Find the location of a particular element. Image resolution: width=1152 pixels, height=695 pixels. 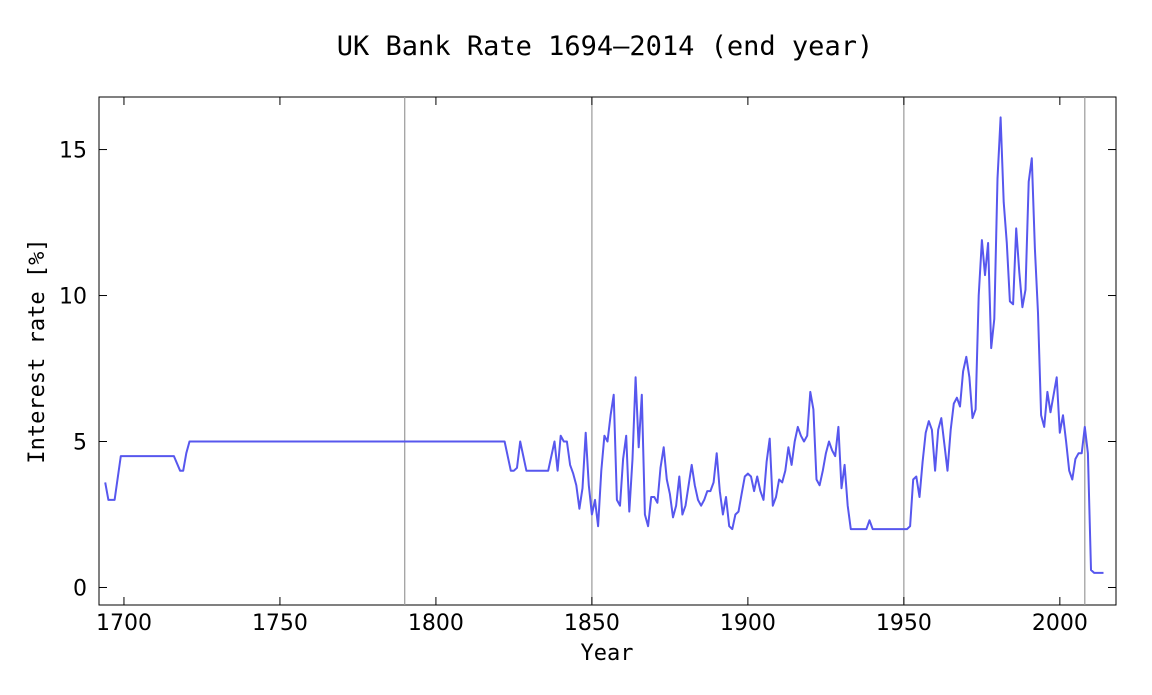

x-tick-label: 1700 is located at coordinates (124, 623).